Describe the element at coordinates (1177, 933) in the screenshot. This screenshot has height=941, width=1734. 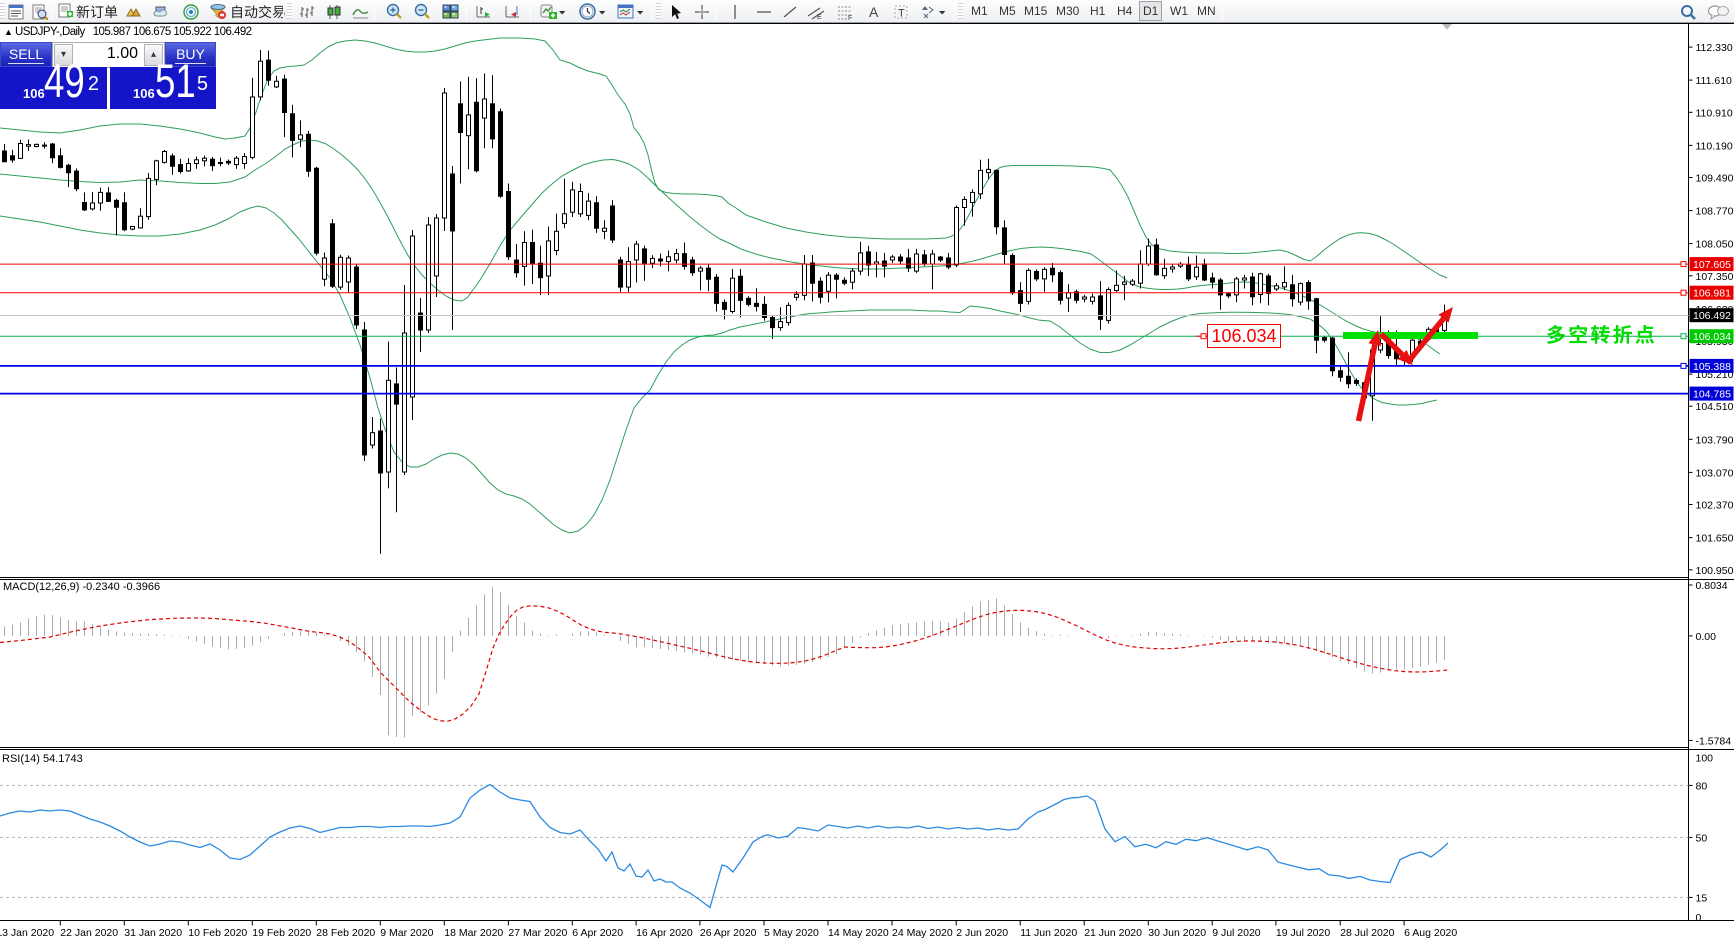
I see `svg-text: 30 Jun 2020` at that location.